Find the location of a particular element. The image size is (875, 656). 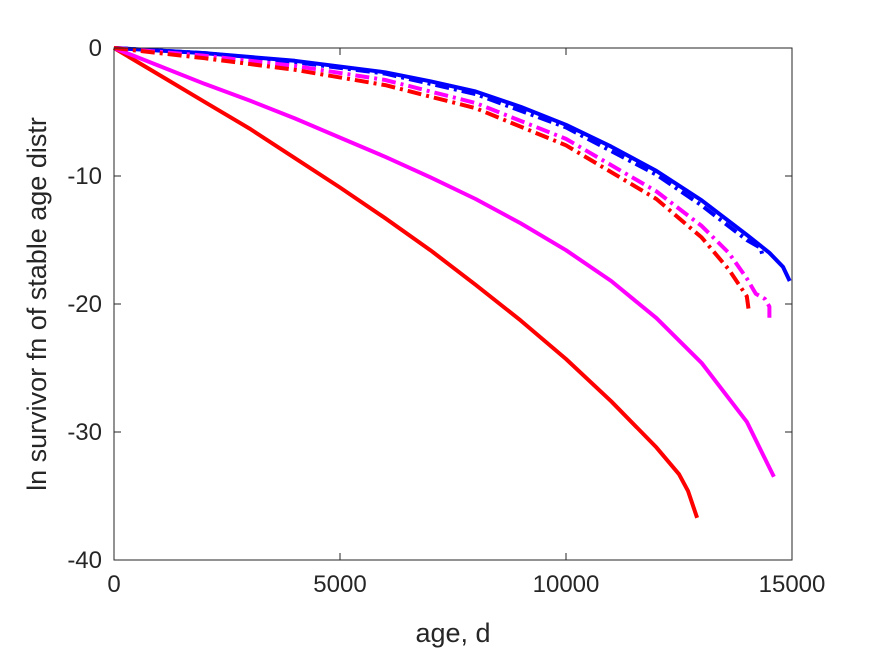

x-axis-label: age, d is located at coordinates (452, 633).